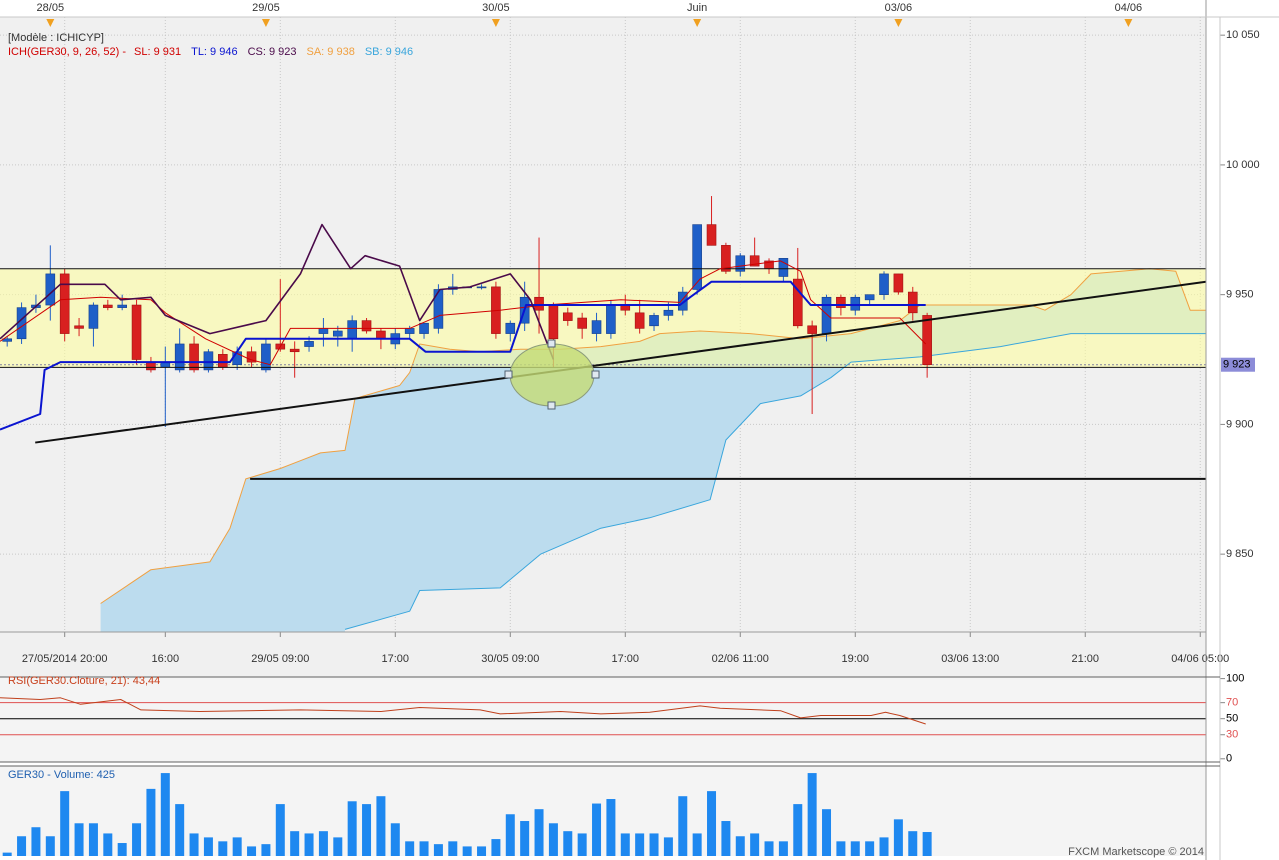  Describe the element at coordinates (552, 375) in the screenshot. I see `ellipse` at that location.